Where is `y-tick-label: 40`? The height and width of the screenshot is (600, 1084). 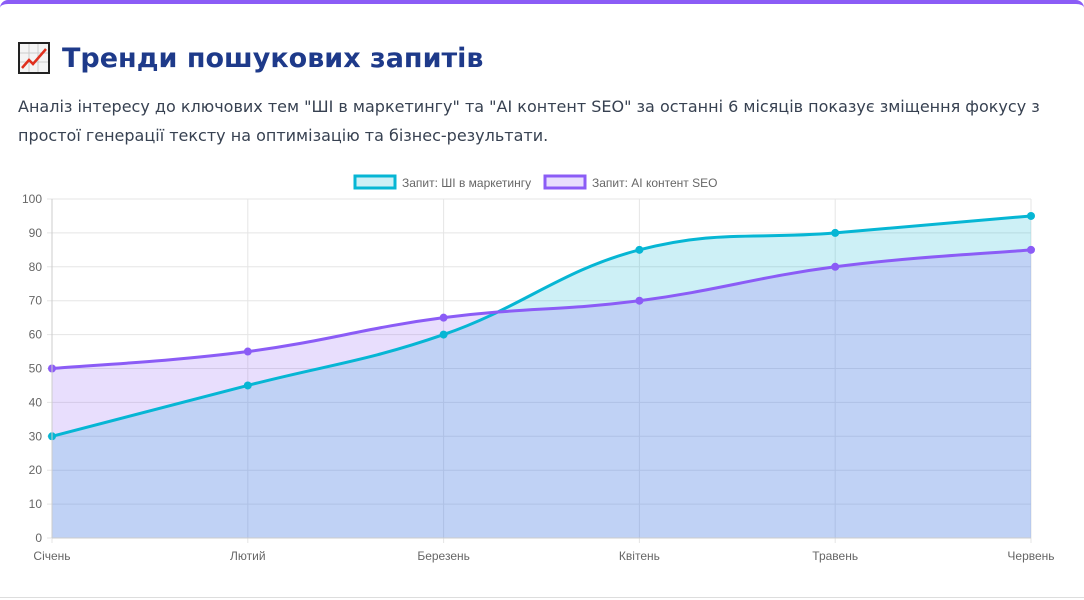
y-tick-label: 40 is located at coordinates (36, 402).